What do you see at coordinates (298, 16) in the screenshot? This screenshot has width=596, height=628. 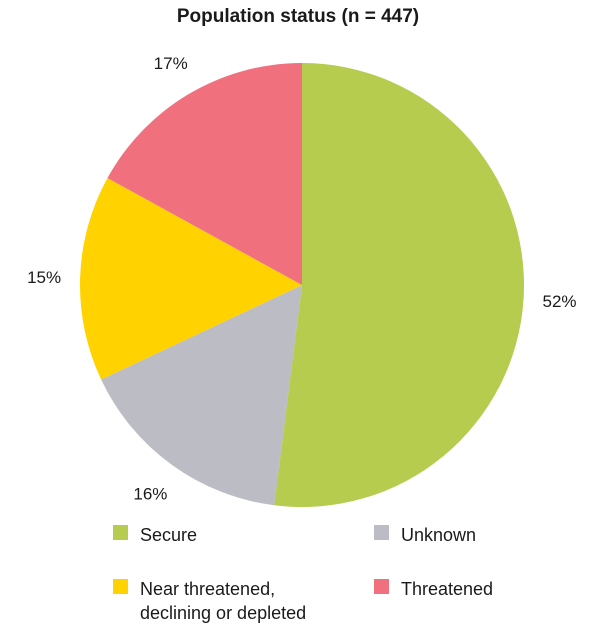 I see `chart-title: Population status (n = 447)` at bounding box center [298, 16].